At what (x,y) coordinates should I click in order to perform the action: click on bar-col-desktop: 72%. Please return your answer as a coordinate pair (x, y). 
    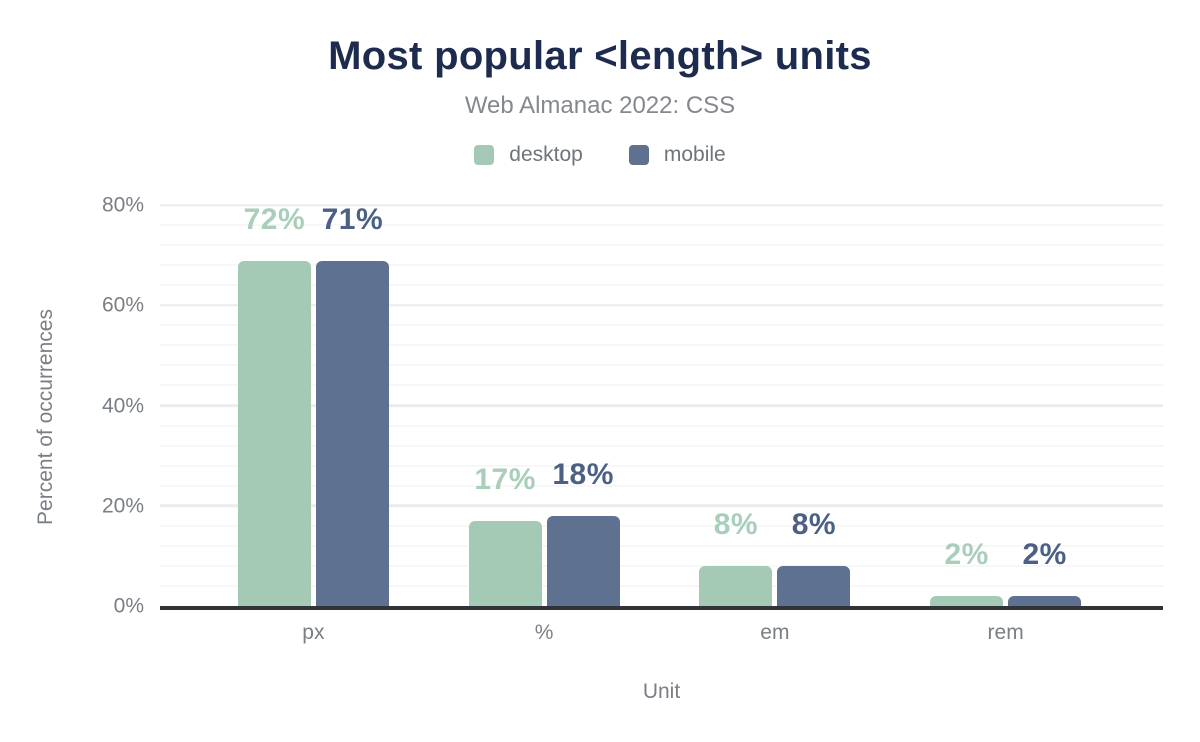
    Looking at the image, I should click on (274, 404).